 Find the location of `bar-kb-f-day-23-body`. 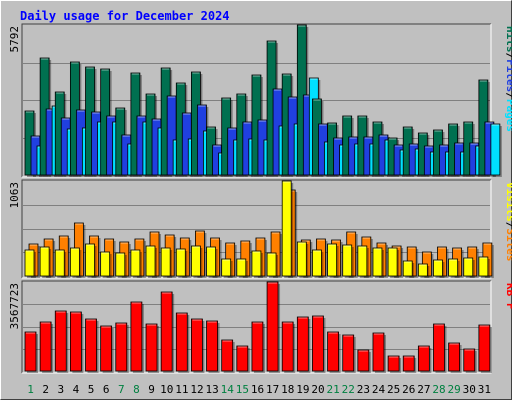

bar-kb-f-day-23-body is located at coordinates (363, 360).